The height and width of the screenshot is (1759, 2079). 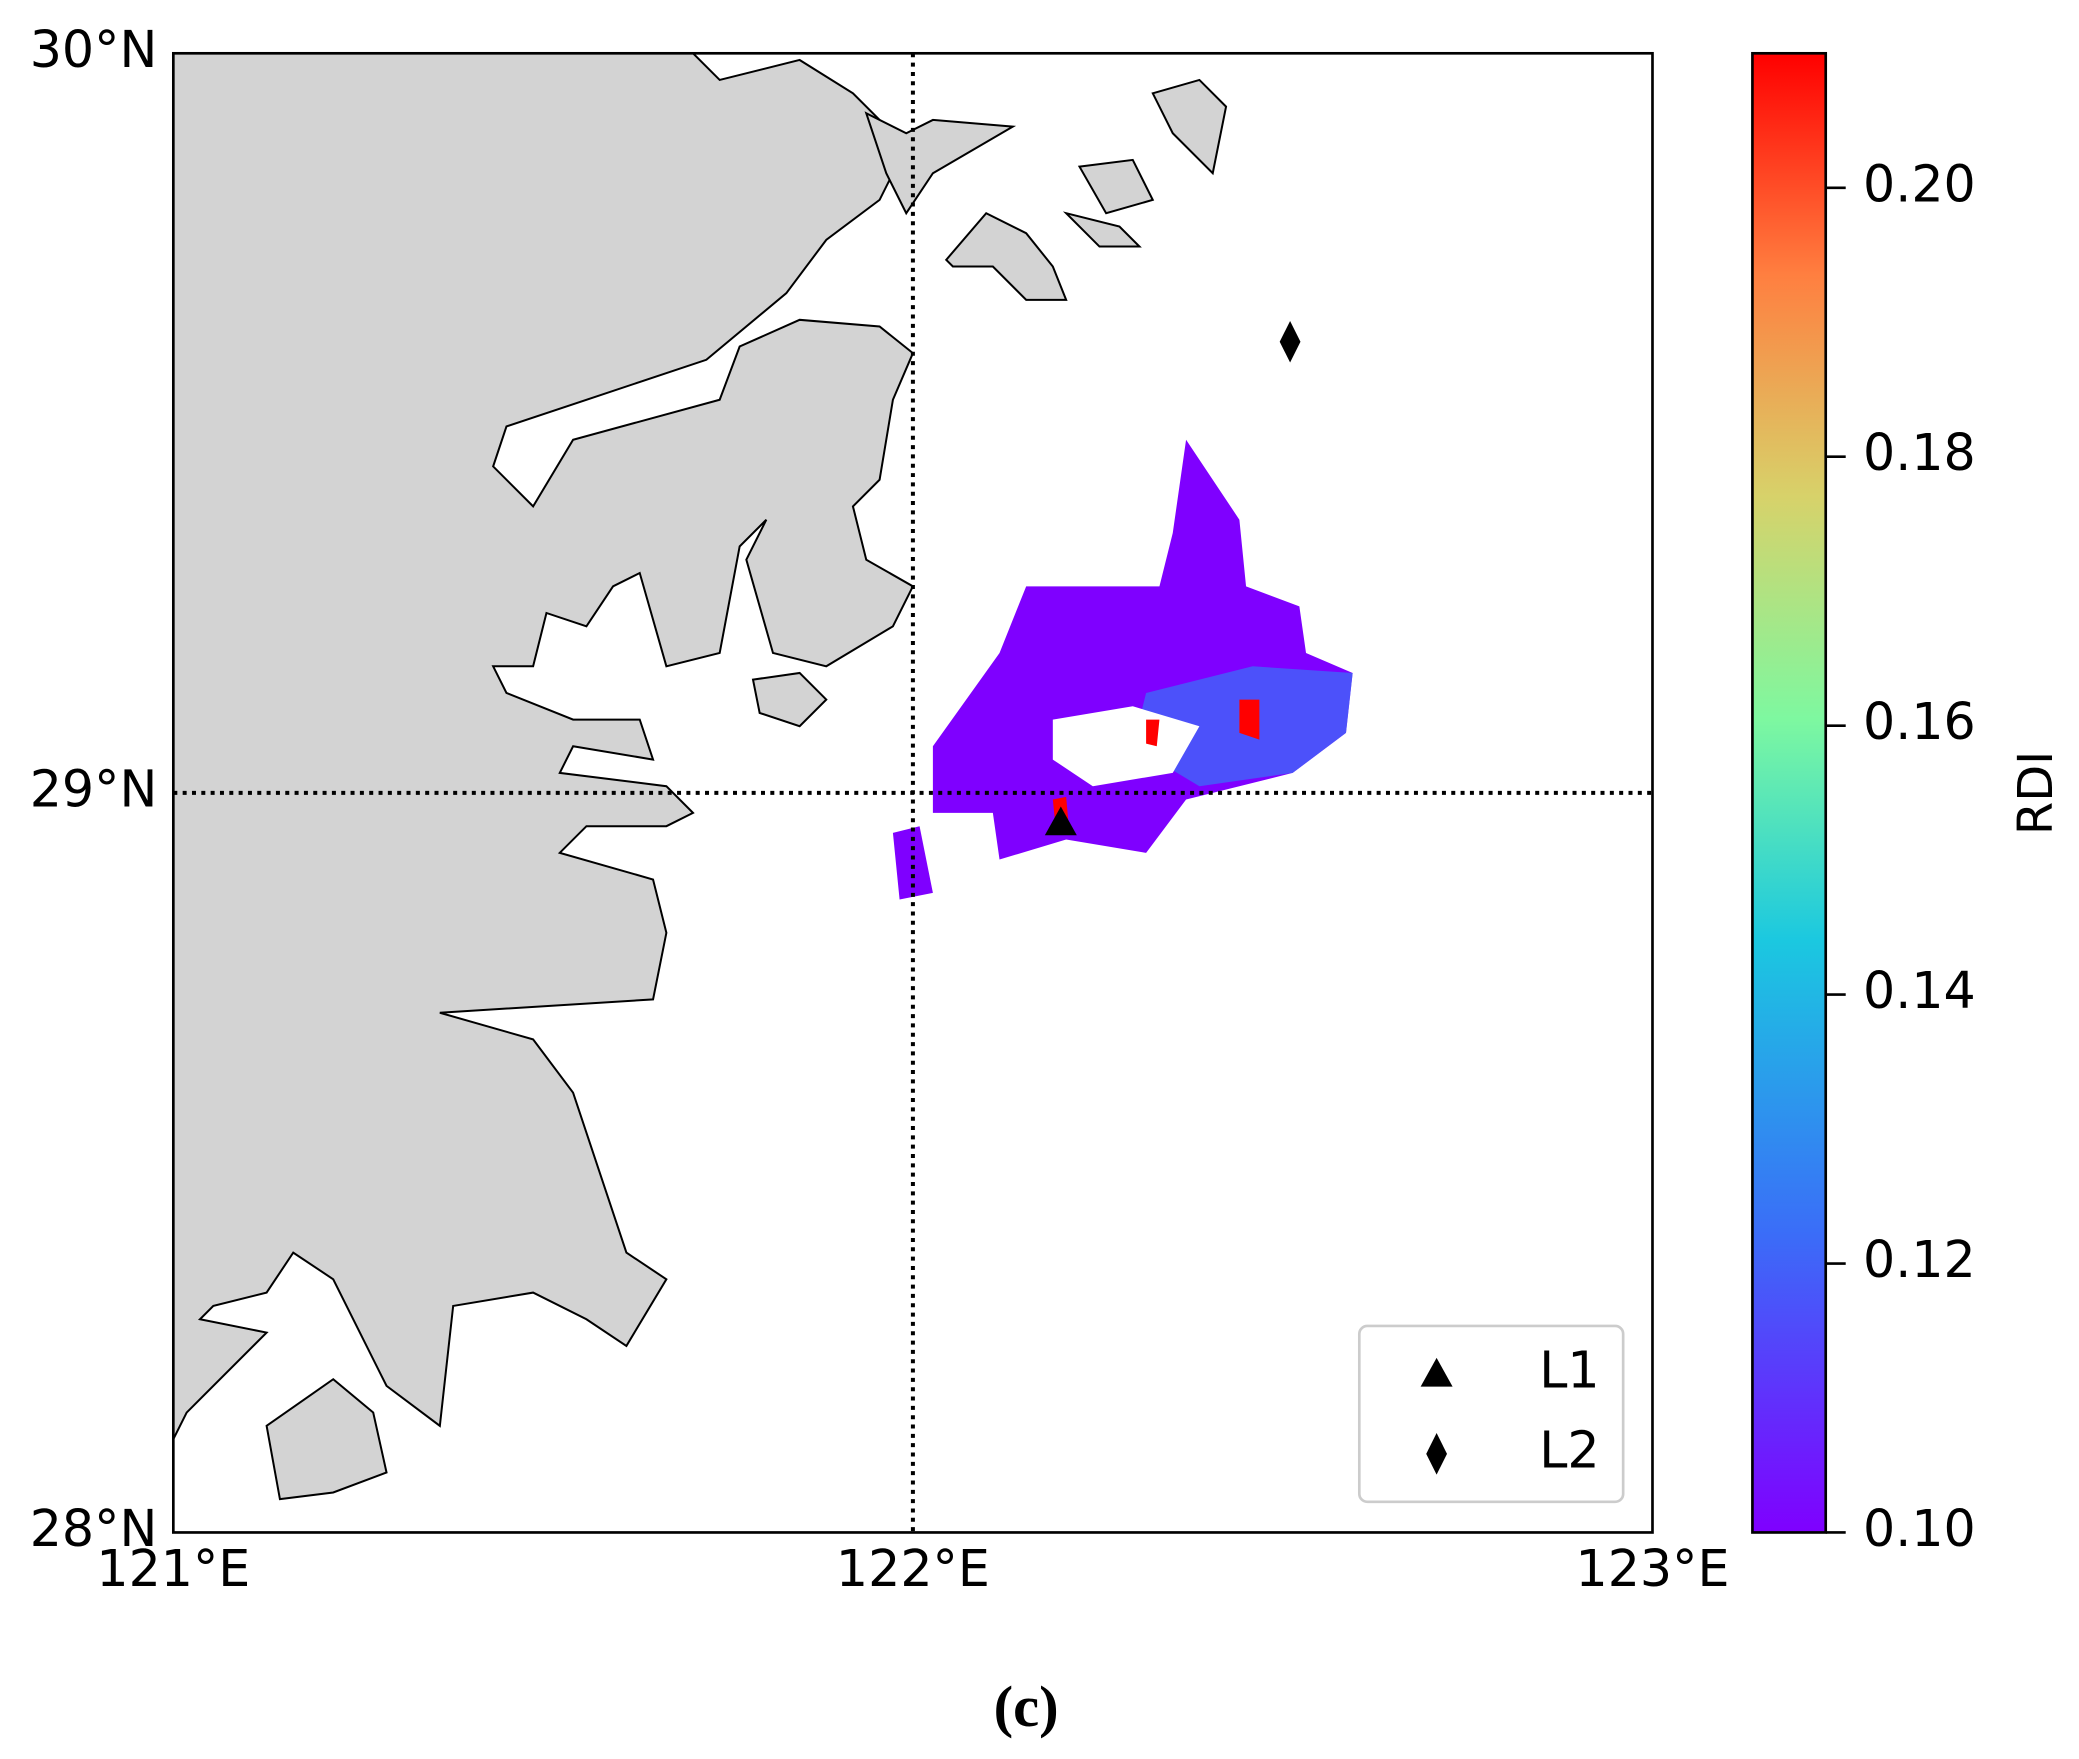 I want to click on x-tick-label: 122°E, so click(x=913, y=1568).